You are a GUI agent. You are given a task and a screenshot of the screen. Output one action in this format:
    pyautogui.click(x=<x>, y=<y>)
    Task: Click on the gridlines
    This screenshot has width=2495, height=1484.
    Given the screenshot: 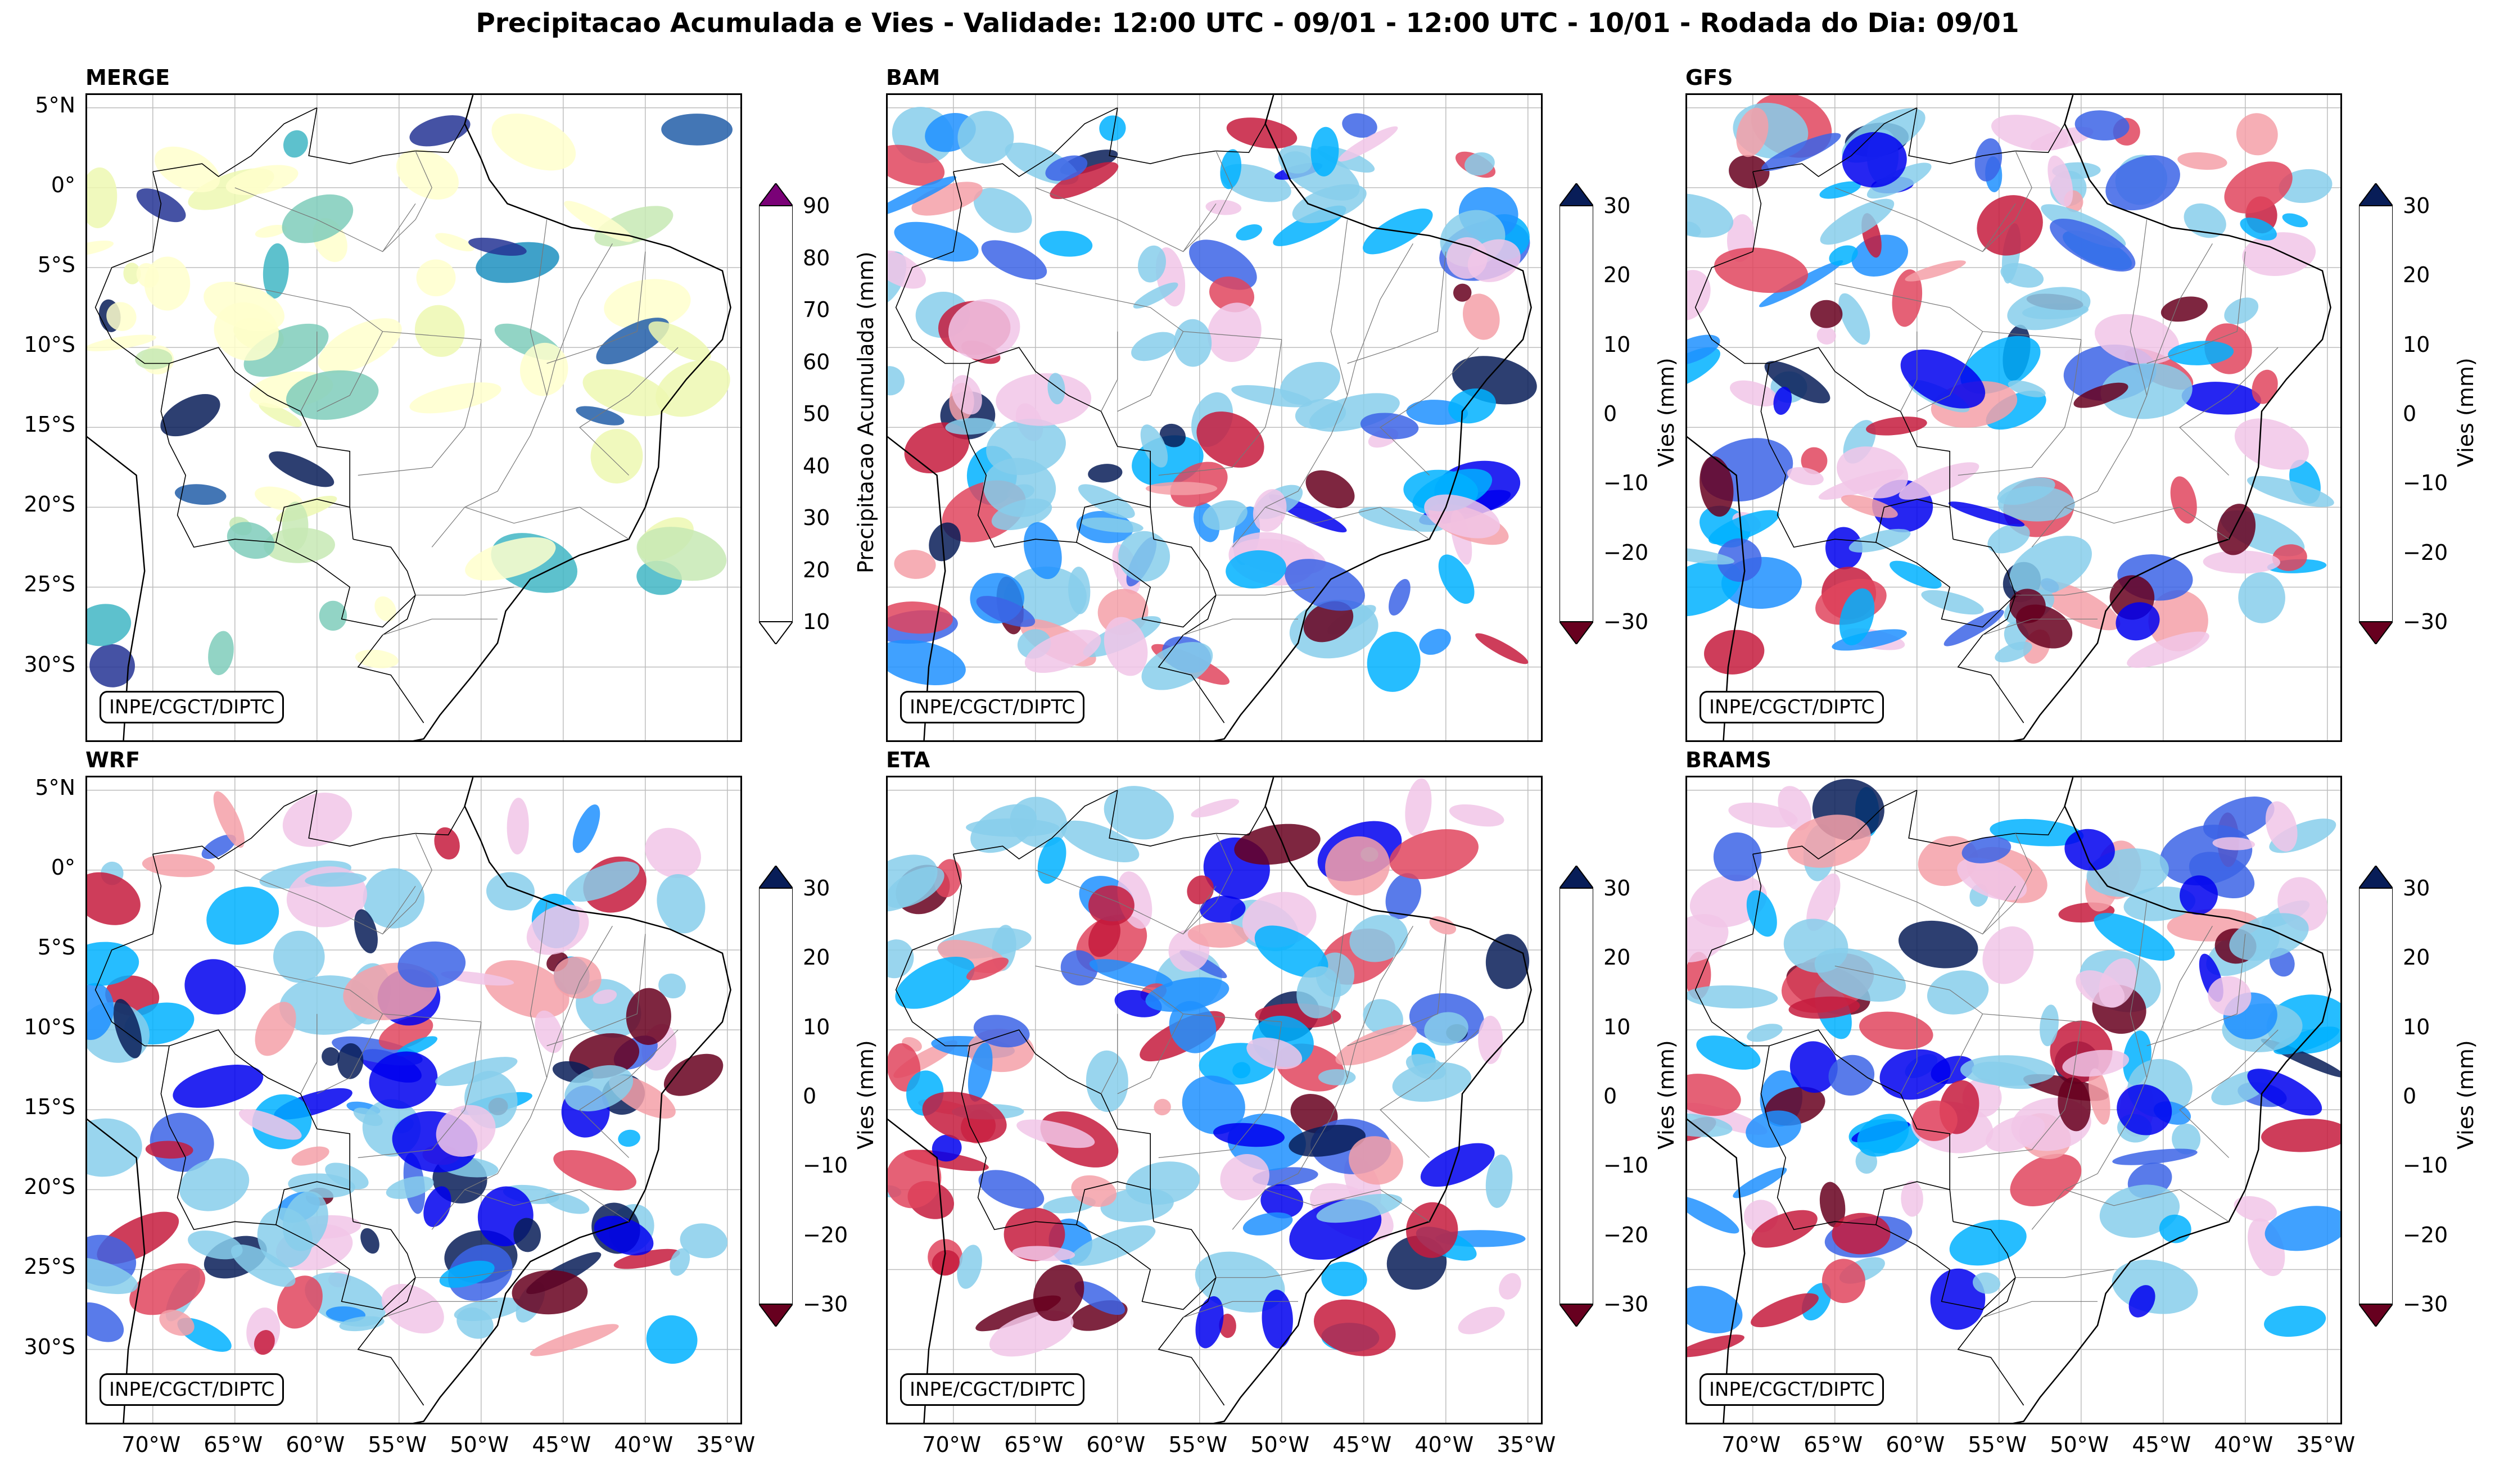 What is the action you would take?
    pyautogui.click(x=413, y=417)
    